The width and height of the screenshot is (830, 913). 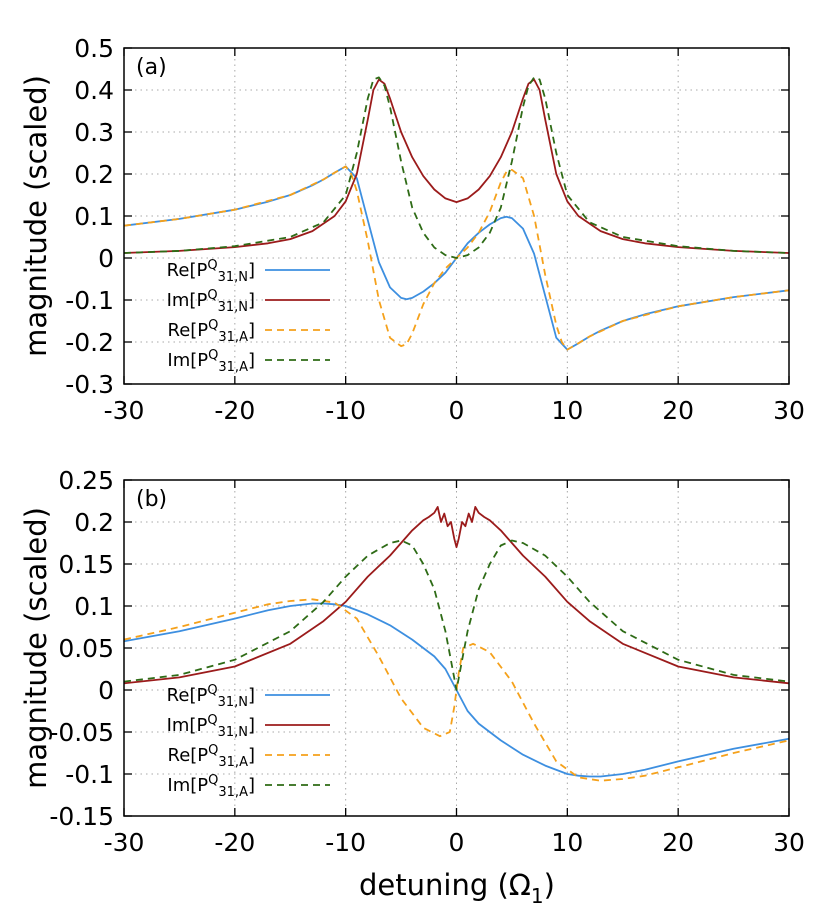 What do you see at coordinates (81, 732) in the screenshot?
I see `y-tick-label: -0.05` at bounding box center [81, 732].